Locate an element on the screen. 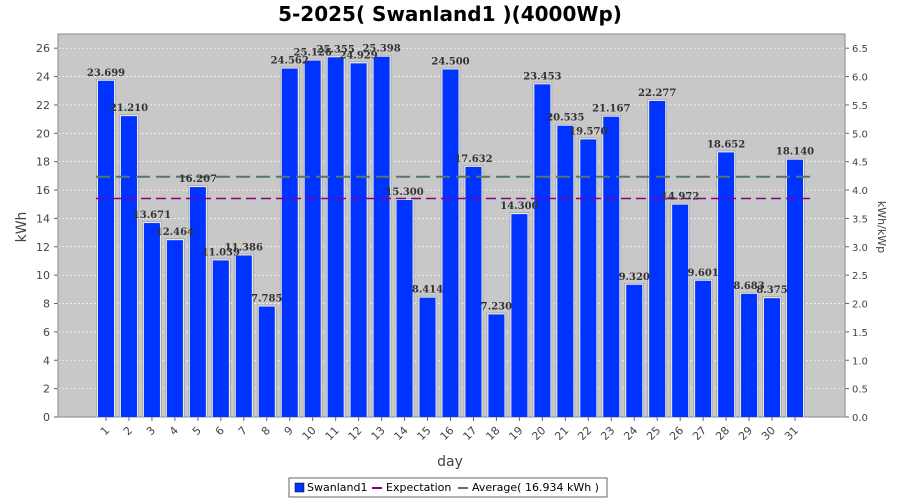  y-tick-label: 24 is located at coordinates (43, 77).